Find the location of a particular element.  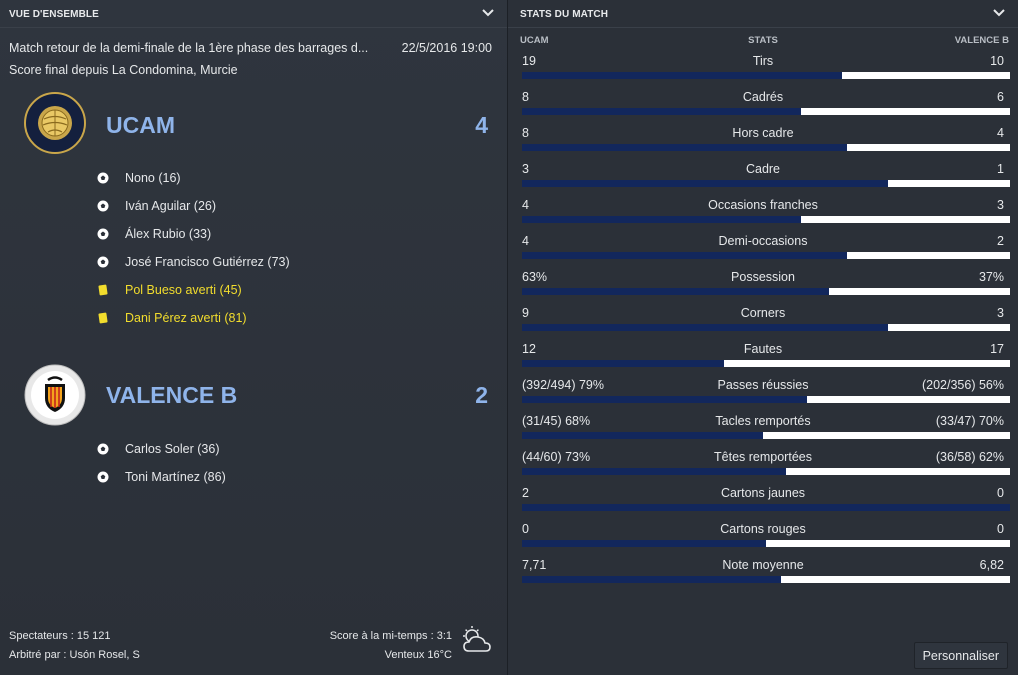

stat-away-value: 10 is located at coordinates (997, 61).